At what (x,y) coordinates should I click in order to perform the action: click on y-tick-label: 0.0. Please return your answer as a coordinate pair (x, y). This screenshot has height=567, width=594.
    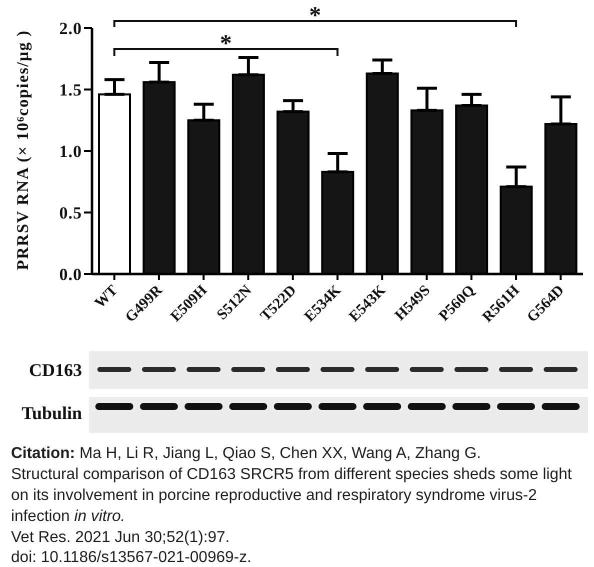
    Looking at the image, I should click on (70, 274).